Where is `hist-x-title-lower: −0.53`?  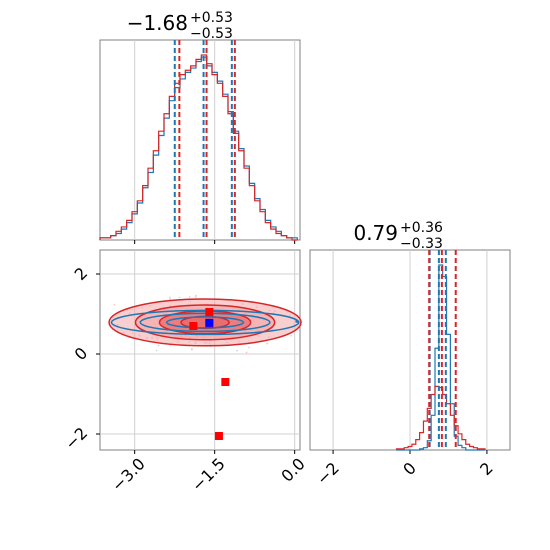
hist-x-title-lower: −0.53 is located at coordinates (211, 34).